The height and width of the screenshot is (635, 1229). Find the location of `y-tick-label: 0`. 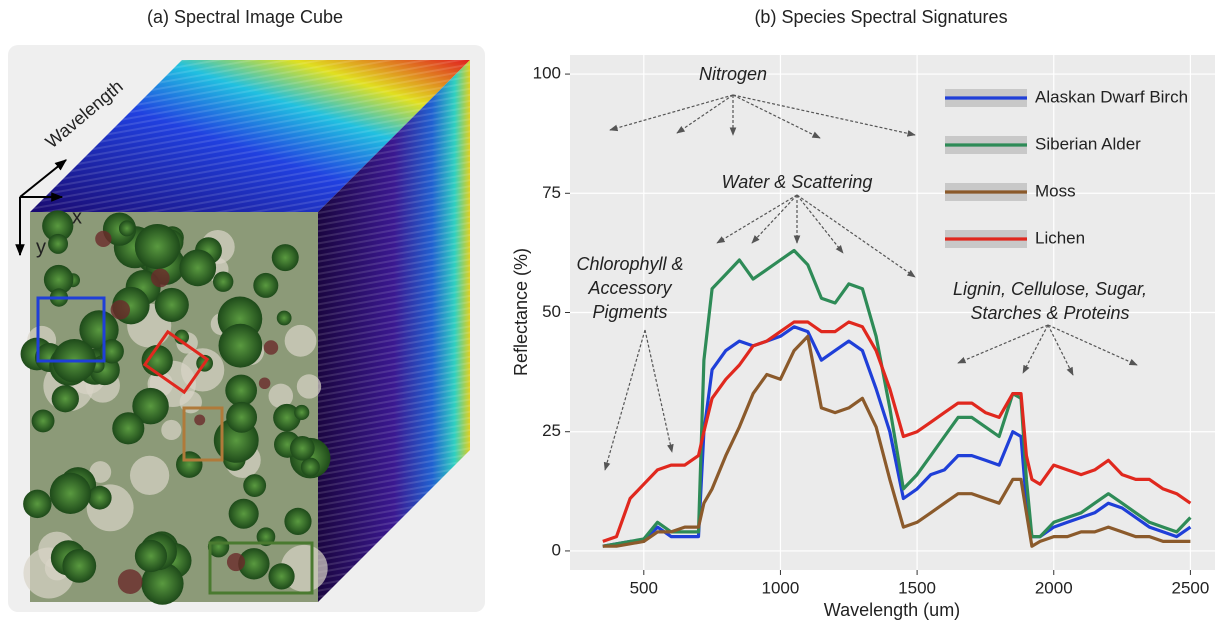

y-tick-label: 0 is located at coordinates (556, 549).